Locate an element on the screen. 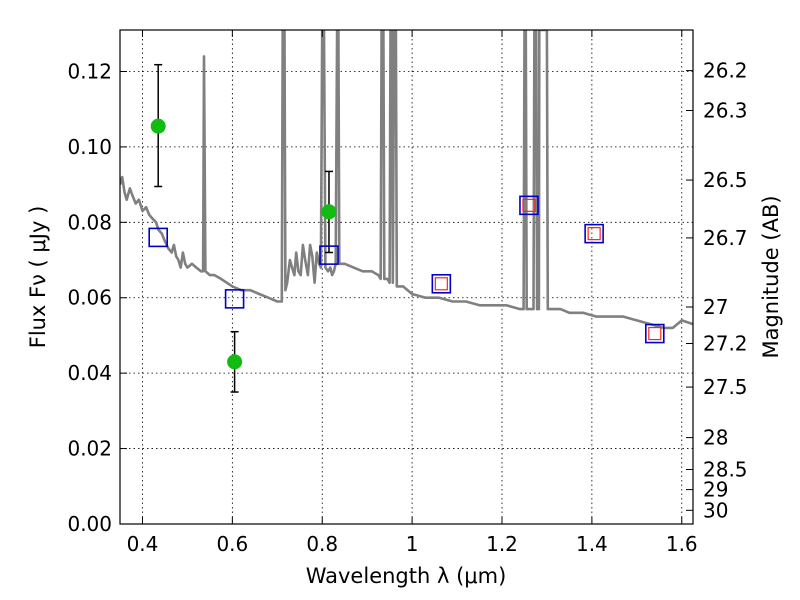  magnitude-tick-label: 29 is located at coordinates (715, 490).